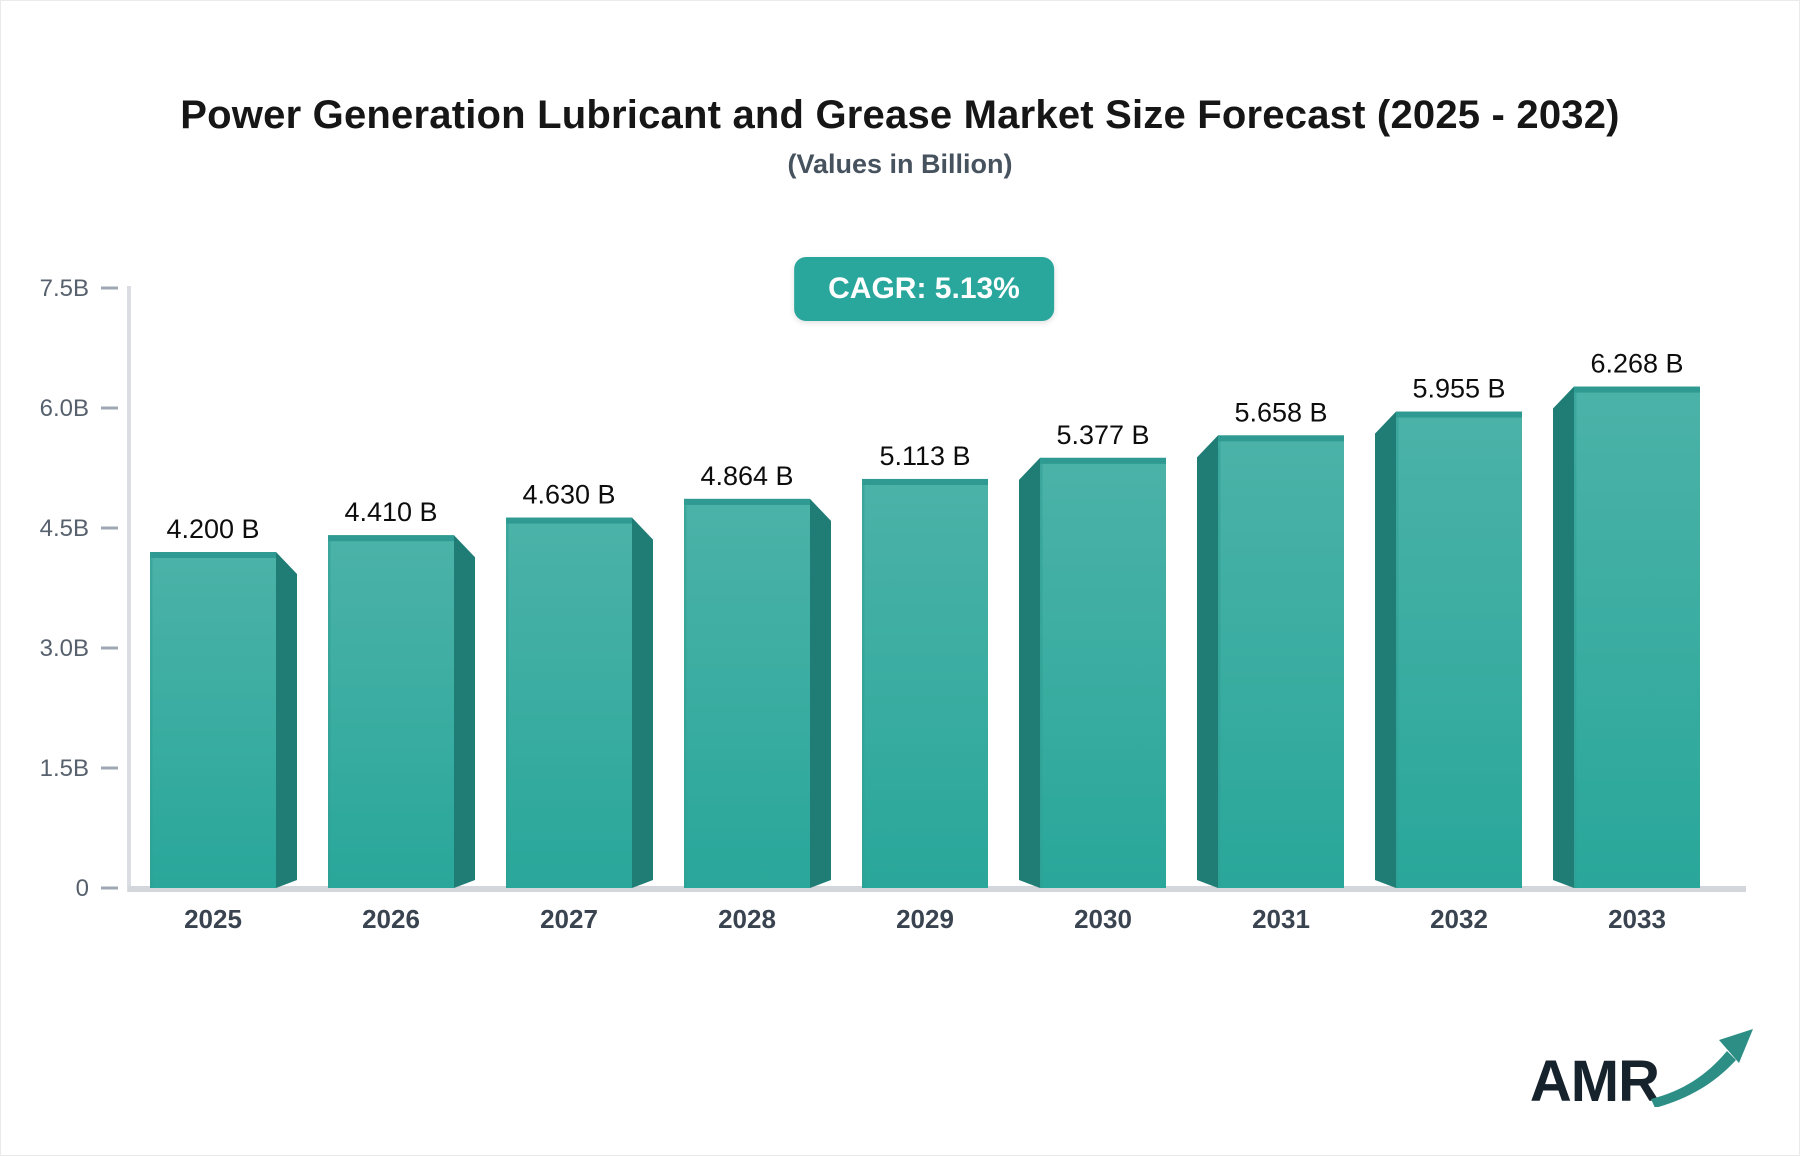 This screenshot has height=1156, width=1800. I want to click on bar-side-2025, so click(286, 720).